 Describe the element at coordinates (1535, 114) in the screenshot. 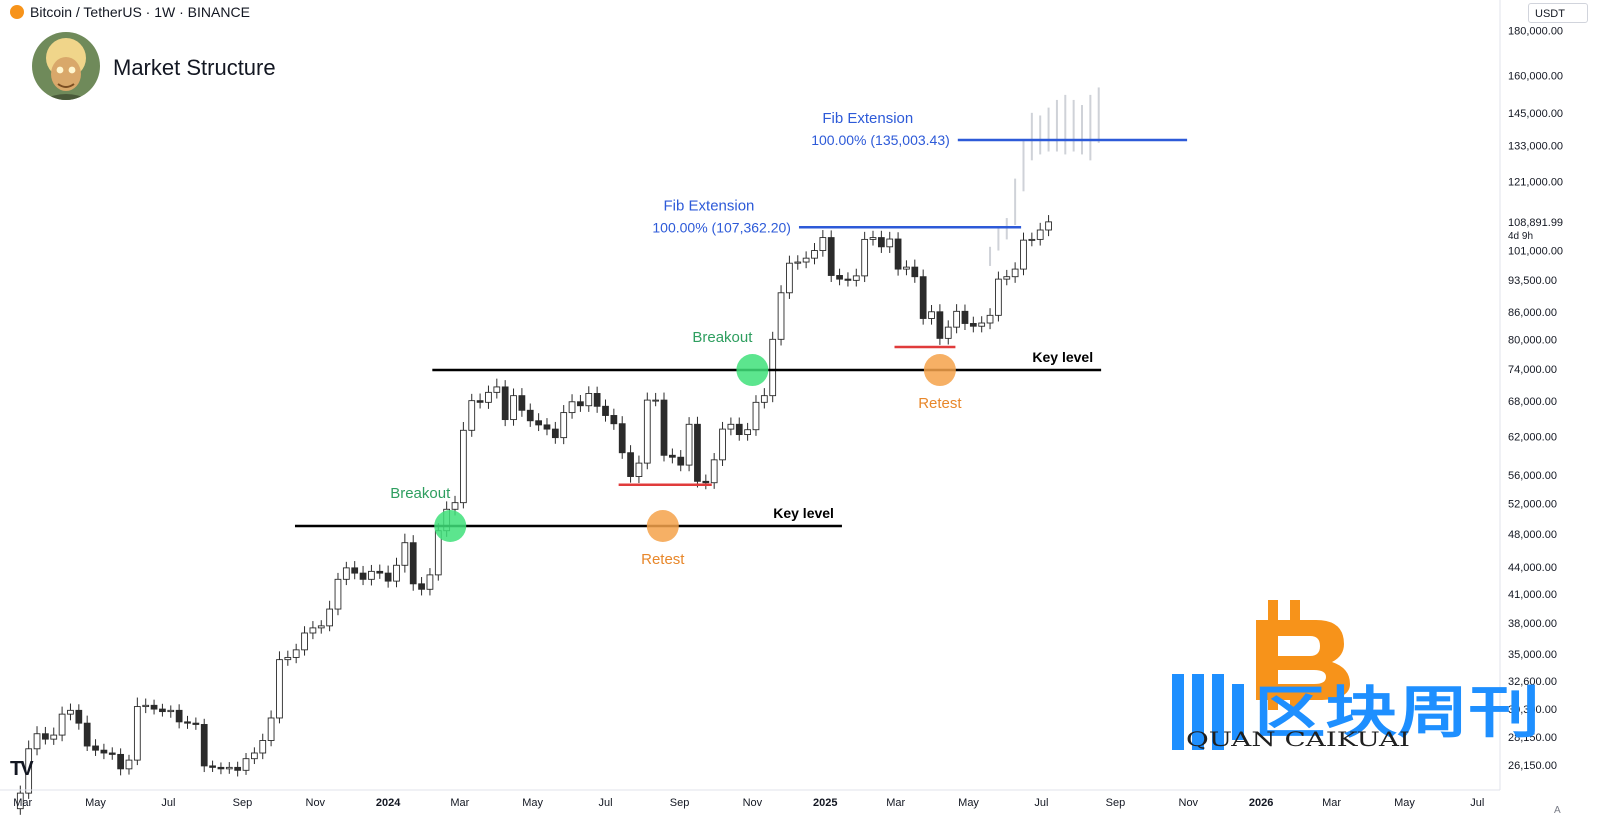

I see `price-tick-label: 145,000.00` at that location.